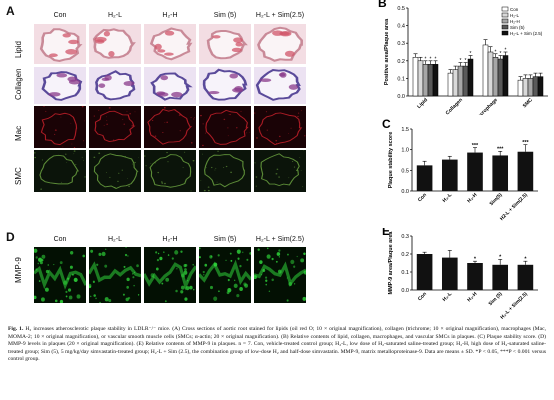 This screenshot has height=400, width=554. Describe the element at coordinates (115, 239) in the screenshot. I see `panel-d-column-header: H₂-L` at that location.